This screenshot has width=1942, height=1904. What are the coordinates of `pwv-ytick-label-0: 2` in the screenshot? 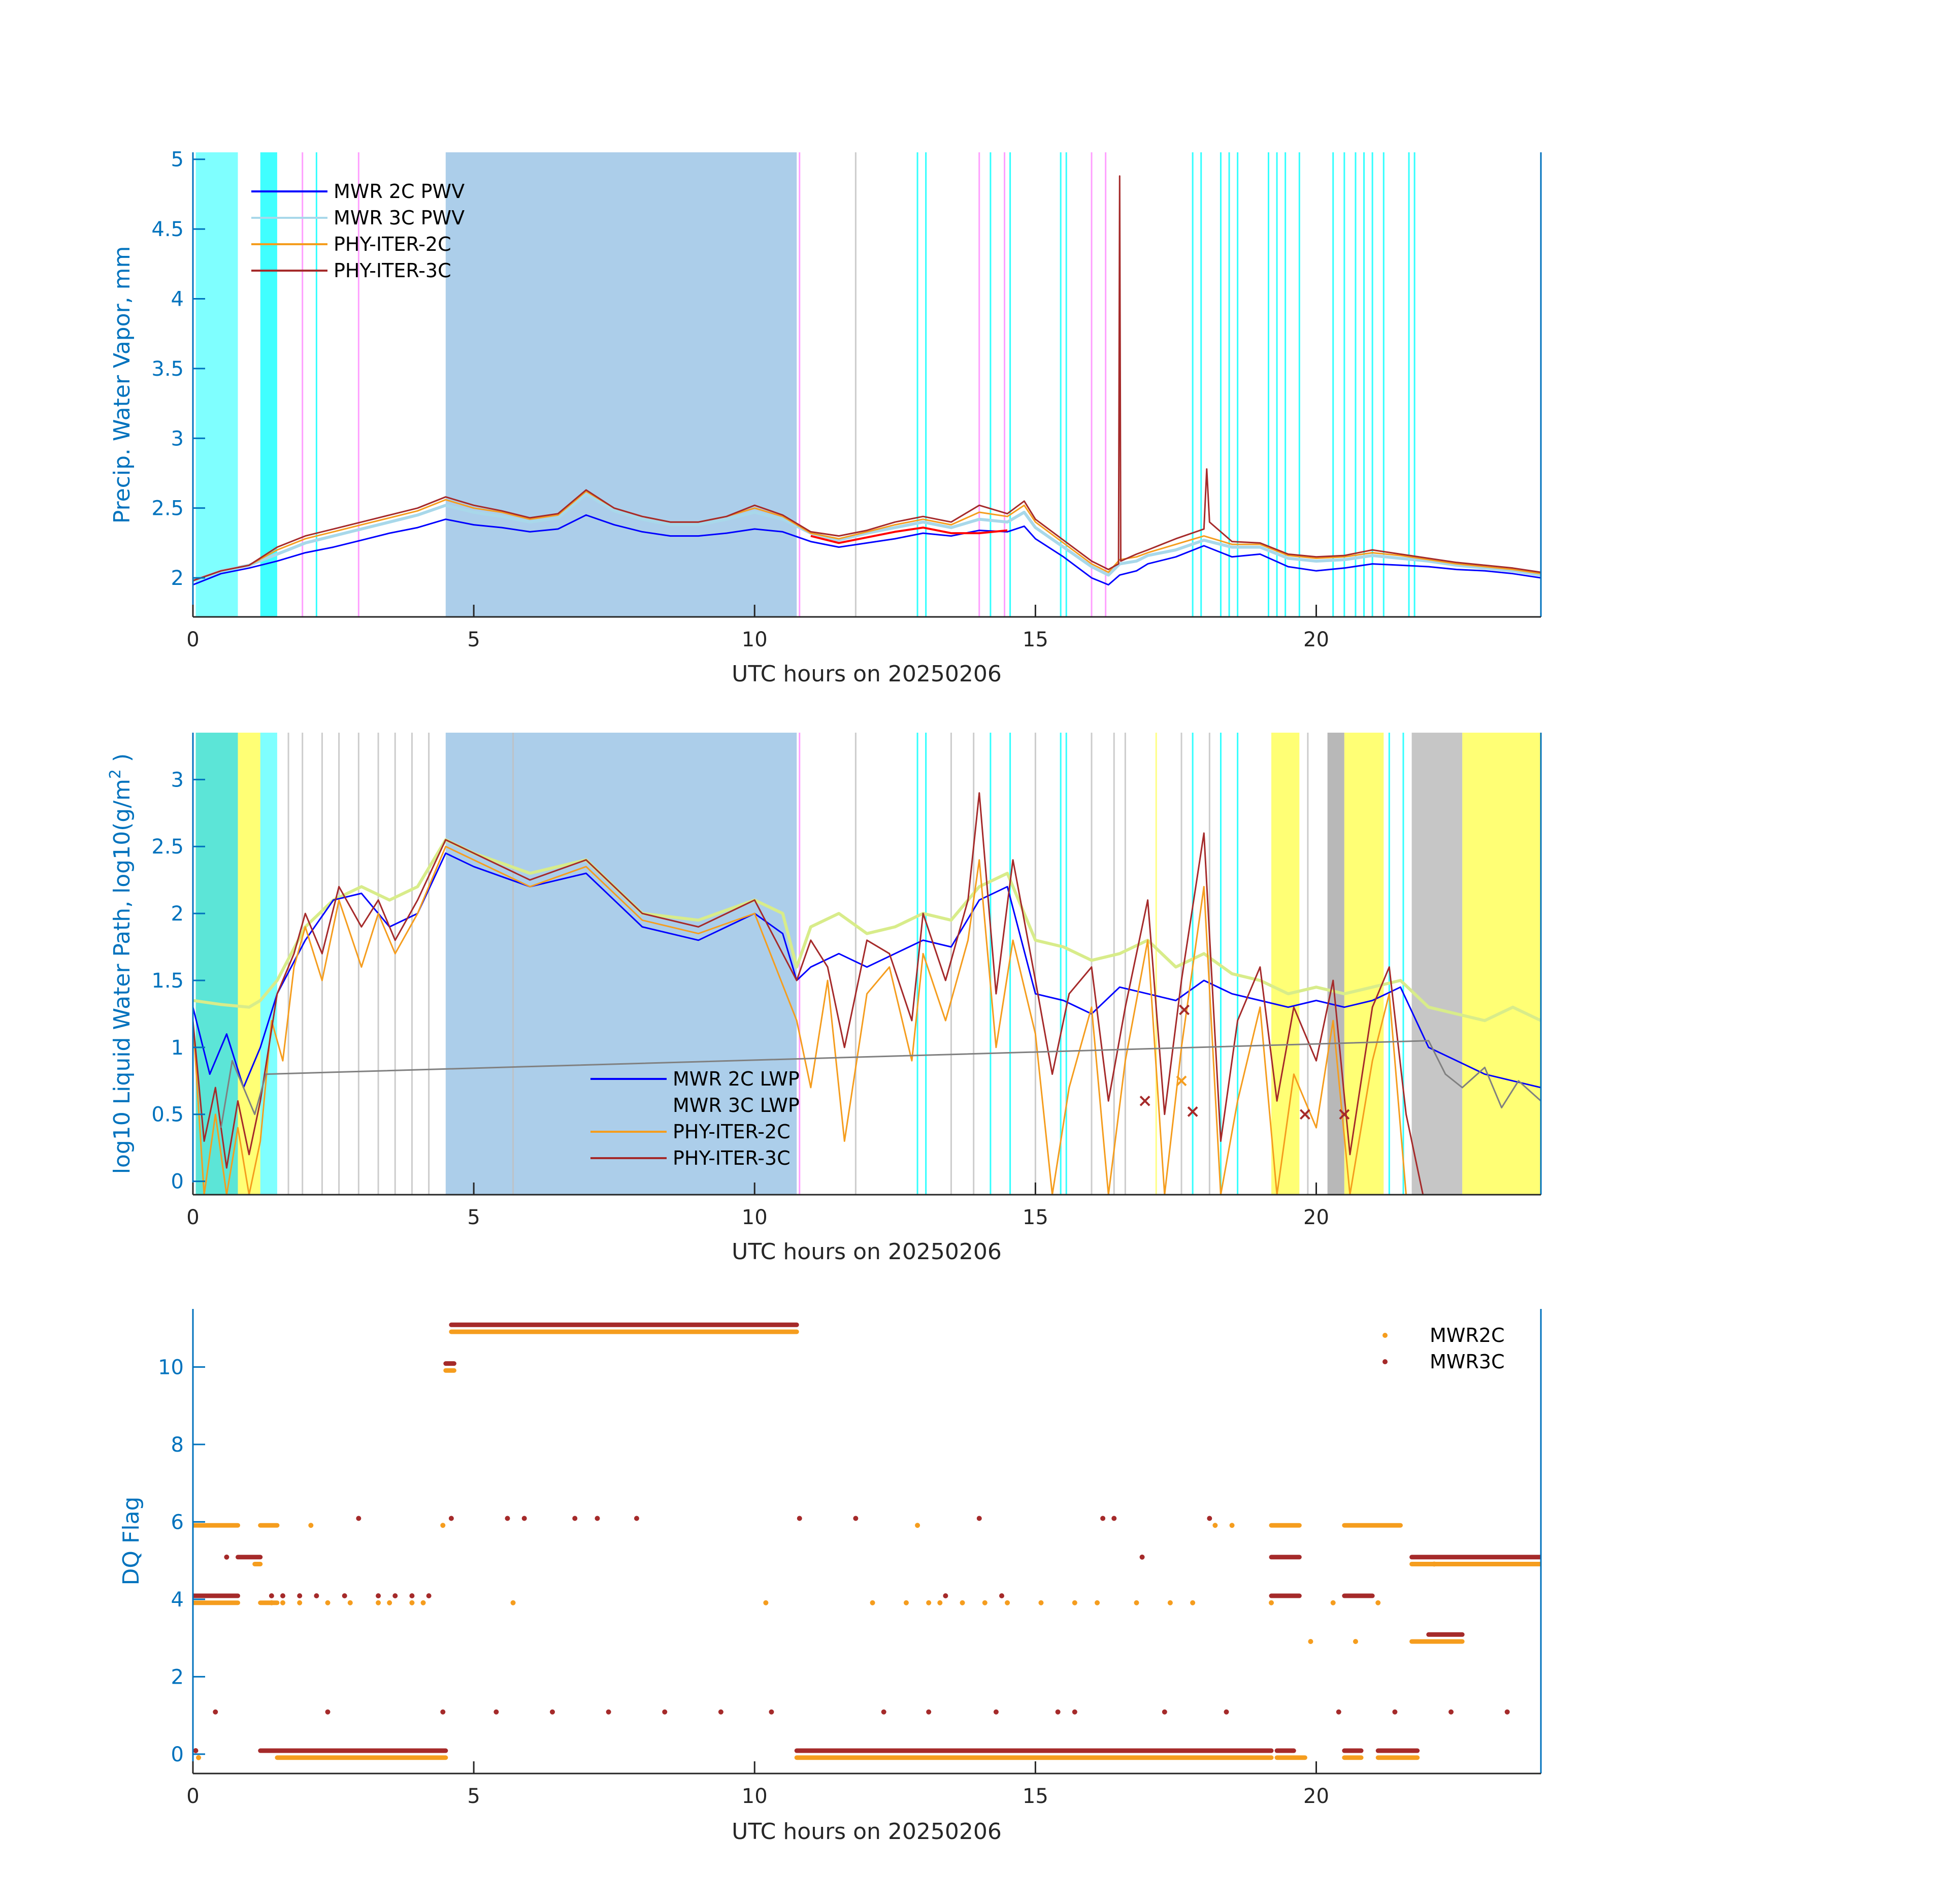 It's located at (177, 579).